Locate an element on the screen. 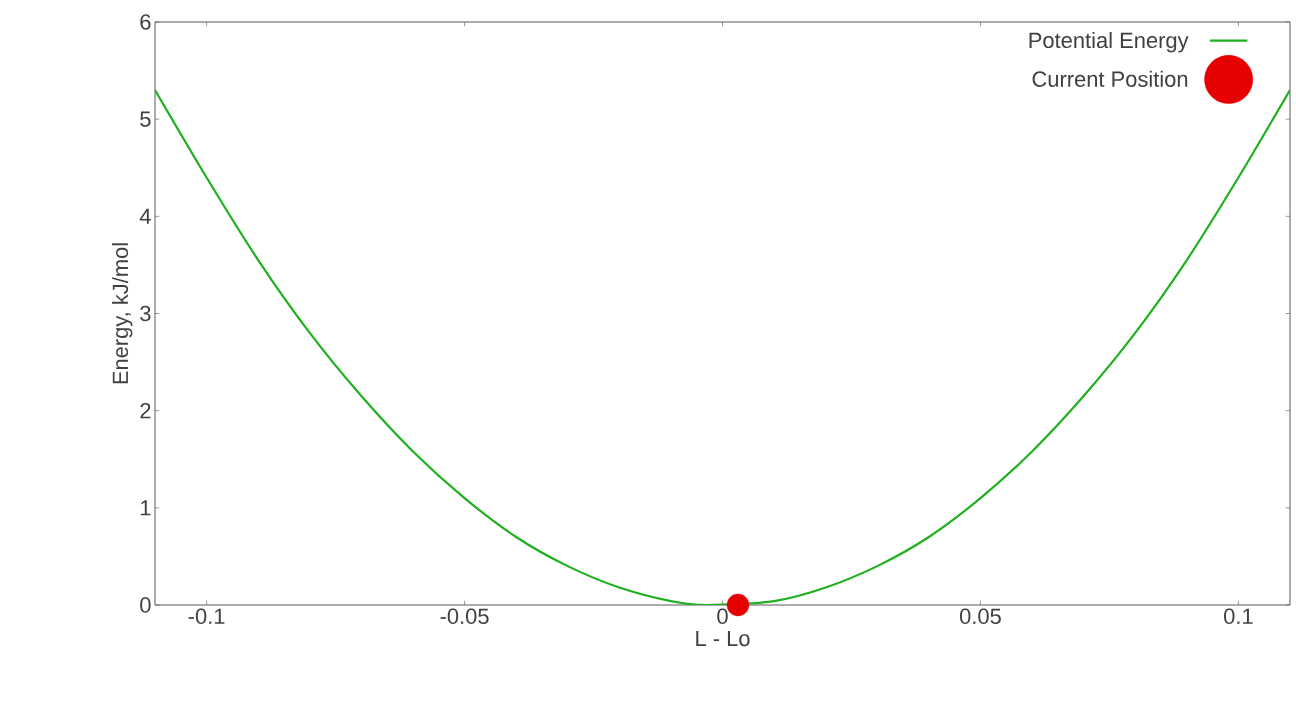  y-tick-label: 0 is located at coordinates (145, 605).